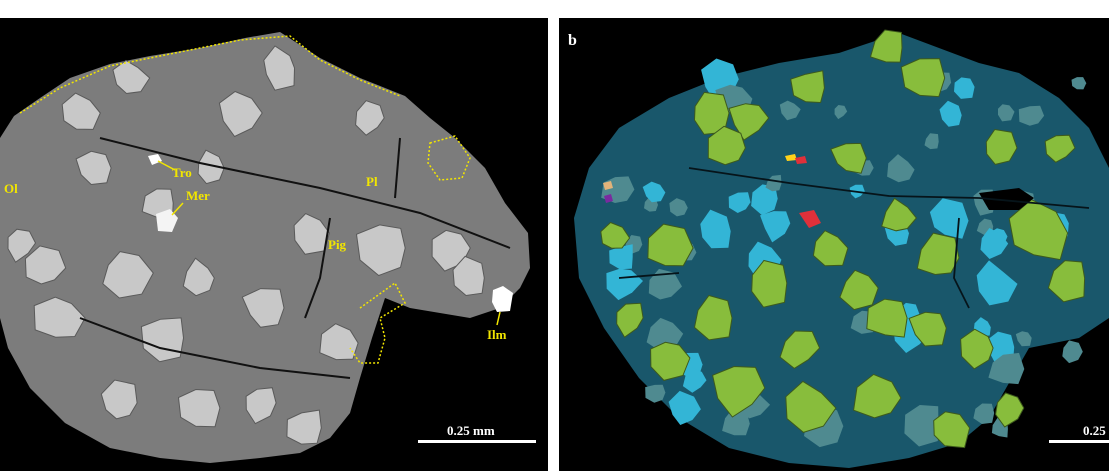  What do you see at coordinates (1079, 441) in the screenshot?
I see `scale-bar-b` at bounding box center [1079, 441].